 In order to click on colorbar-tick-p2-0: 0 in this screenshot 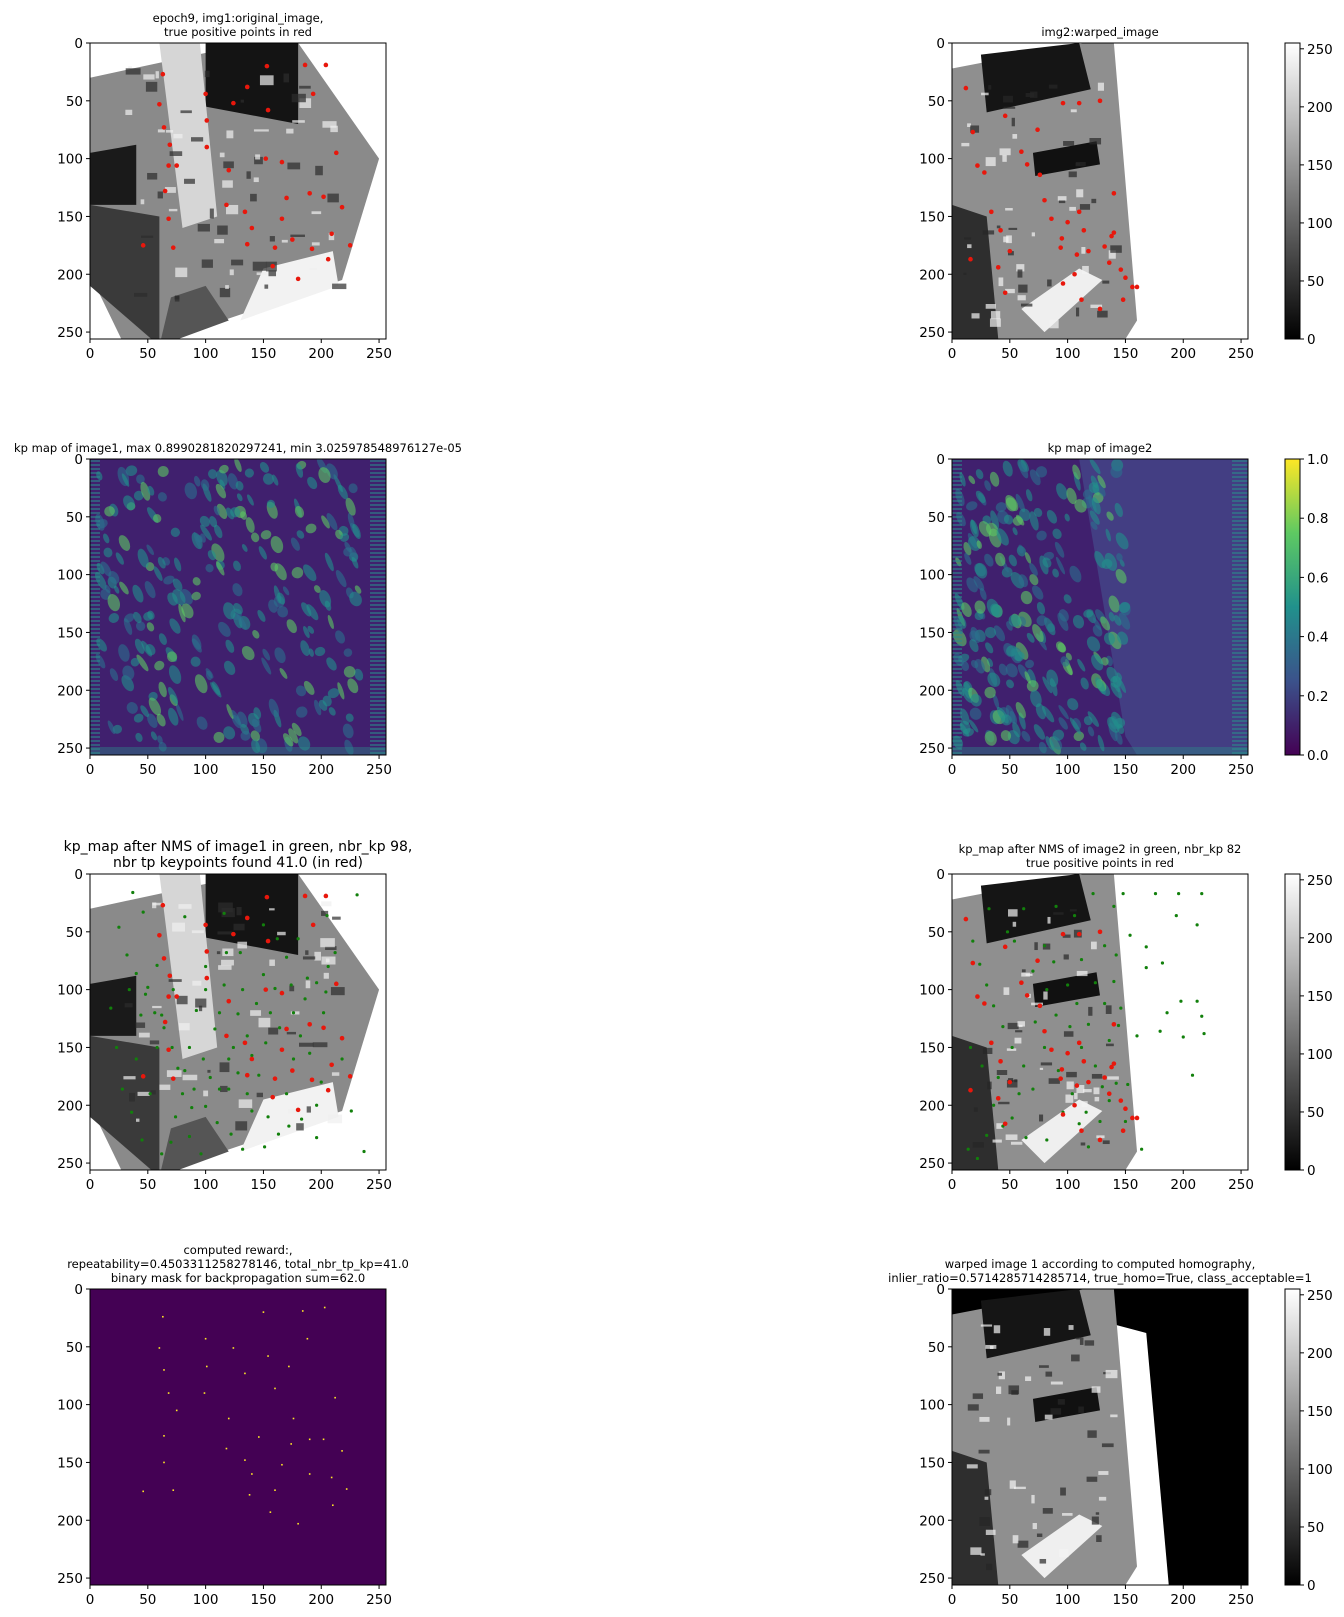, I will do `click(1311, 340)`.